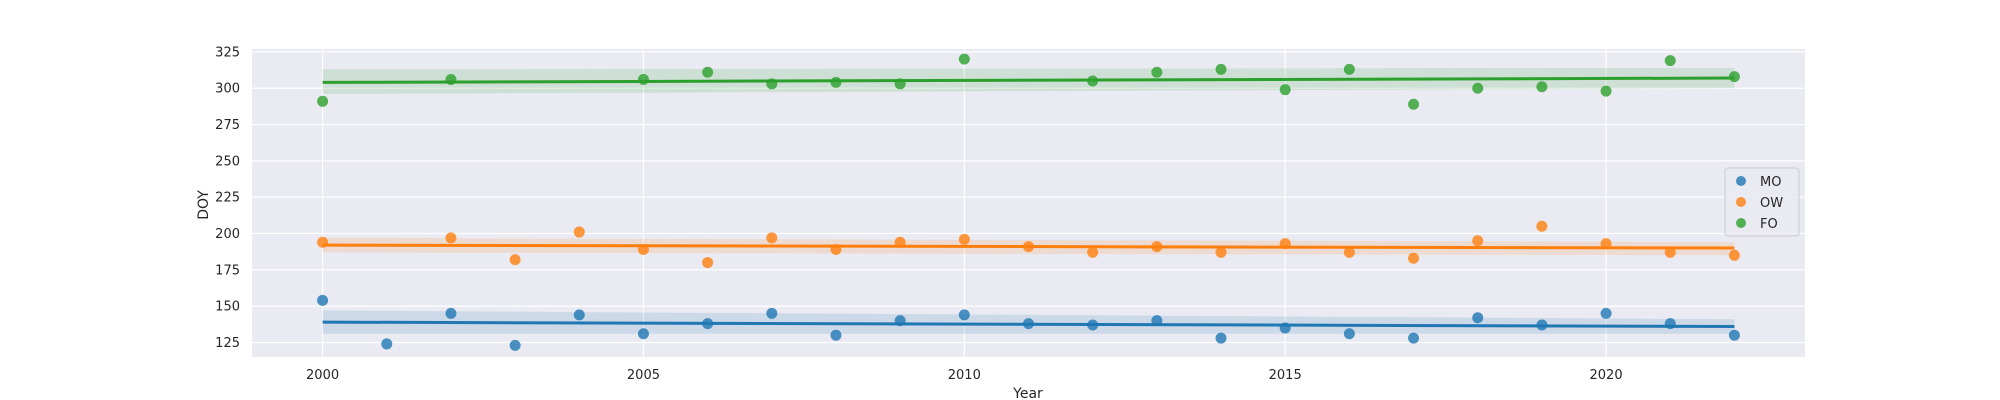 The image size is (2000, 400). I want to click on x-axis-label: Year, so click(1027, 393).